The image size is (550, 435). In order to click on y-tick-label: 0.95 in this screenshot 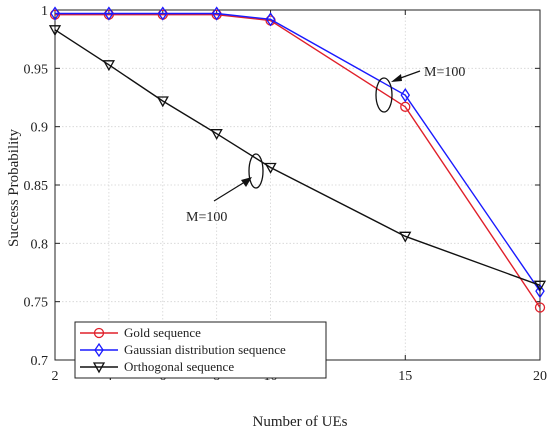, I will do `click(36, 69)`.